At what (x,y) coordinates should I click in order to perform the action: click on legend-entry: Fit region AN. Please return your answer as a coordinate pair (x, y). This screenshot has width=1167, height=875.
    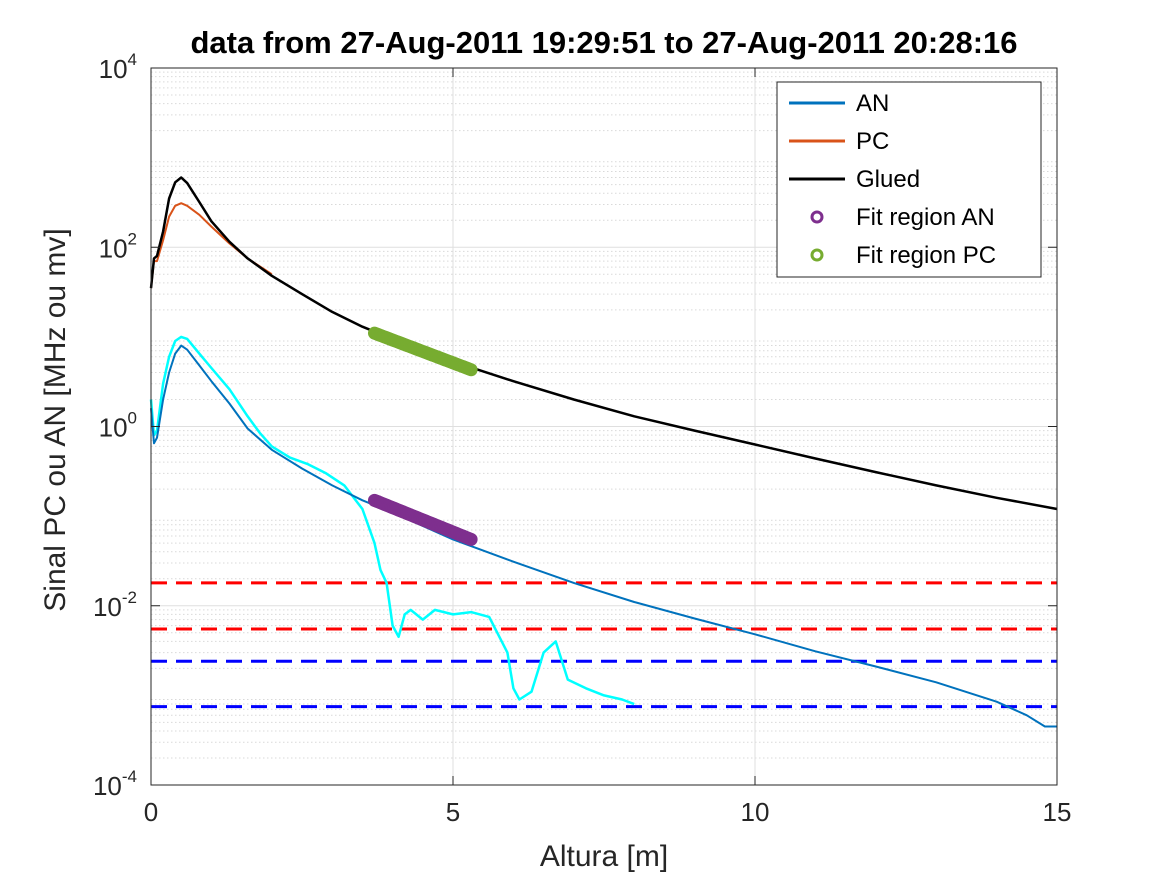
    Looking at the image, I should click on (902, 217).